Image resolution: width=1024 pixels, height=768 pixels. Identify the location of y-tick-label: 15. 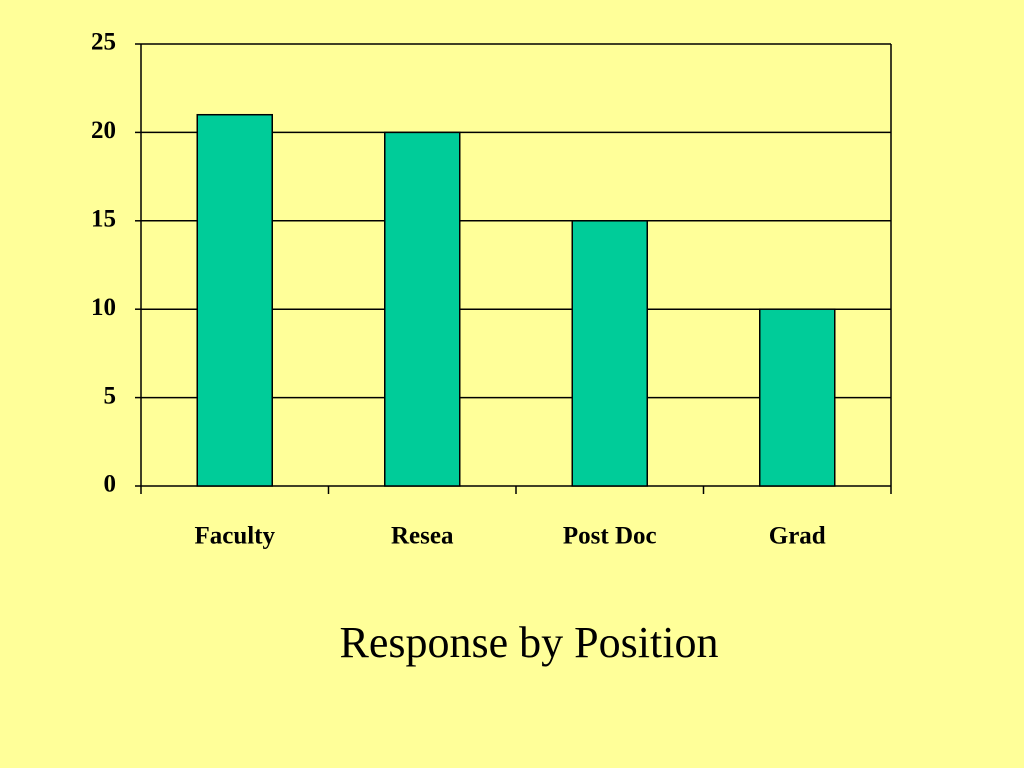
(103, 219).